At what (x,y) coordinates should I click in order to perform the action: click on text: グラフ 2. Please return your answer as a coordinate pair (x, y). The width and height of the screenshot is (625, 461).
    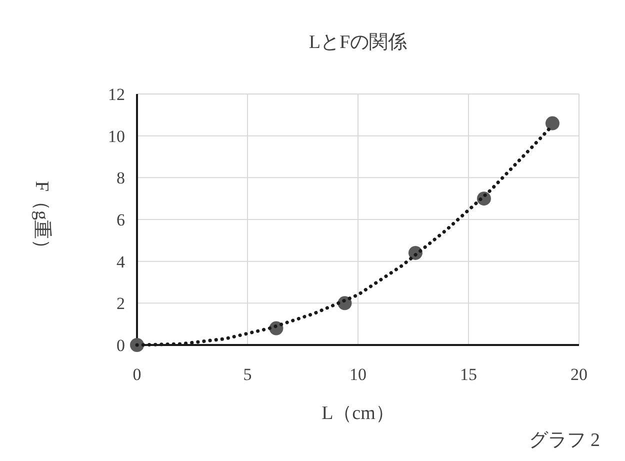
    Looking at the image, I should click on (564, 440).